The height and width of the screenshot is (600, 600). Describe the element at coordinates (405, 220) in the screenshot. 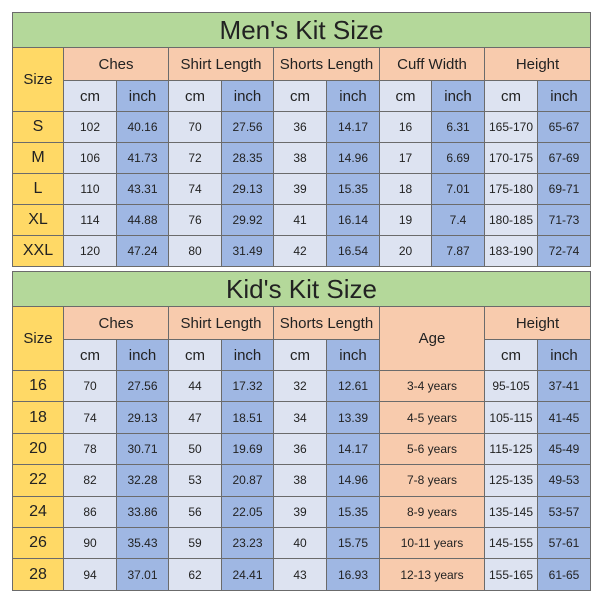

I see `value-cell: 19` at that location.